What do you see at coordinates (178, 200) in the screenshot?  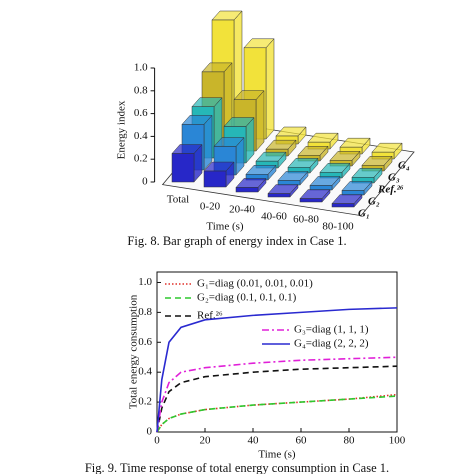 I see `x-tick-label: Total` at bounding box center [178, 200].